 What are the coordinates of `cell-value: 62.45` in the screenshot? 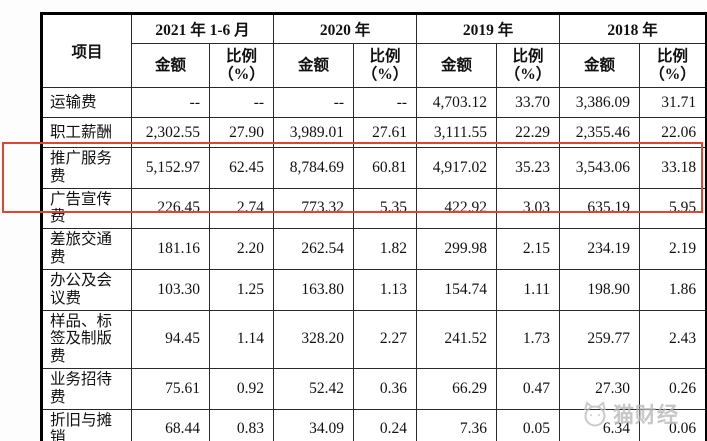 It's located at (241, 168).